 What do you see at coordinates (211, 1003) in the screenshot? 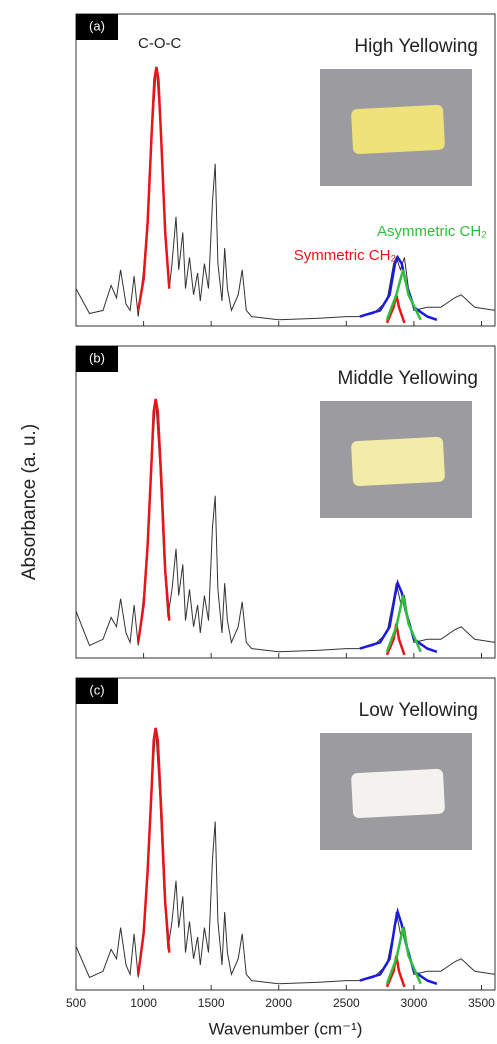
I see `x-tick-label: 1500` at bounding box center [211, 1003].